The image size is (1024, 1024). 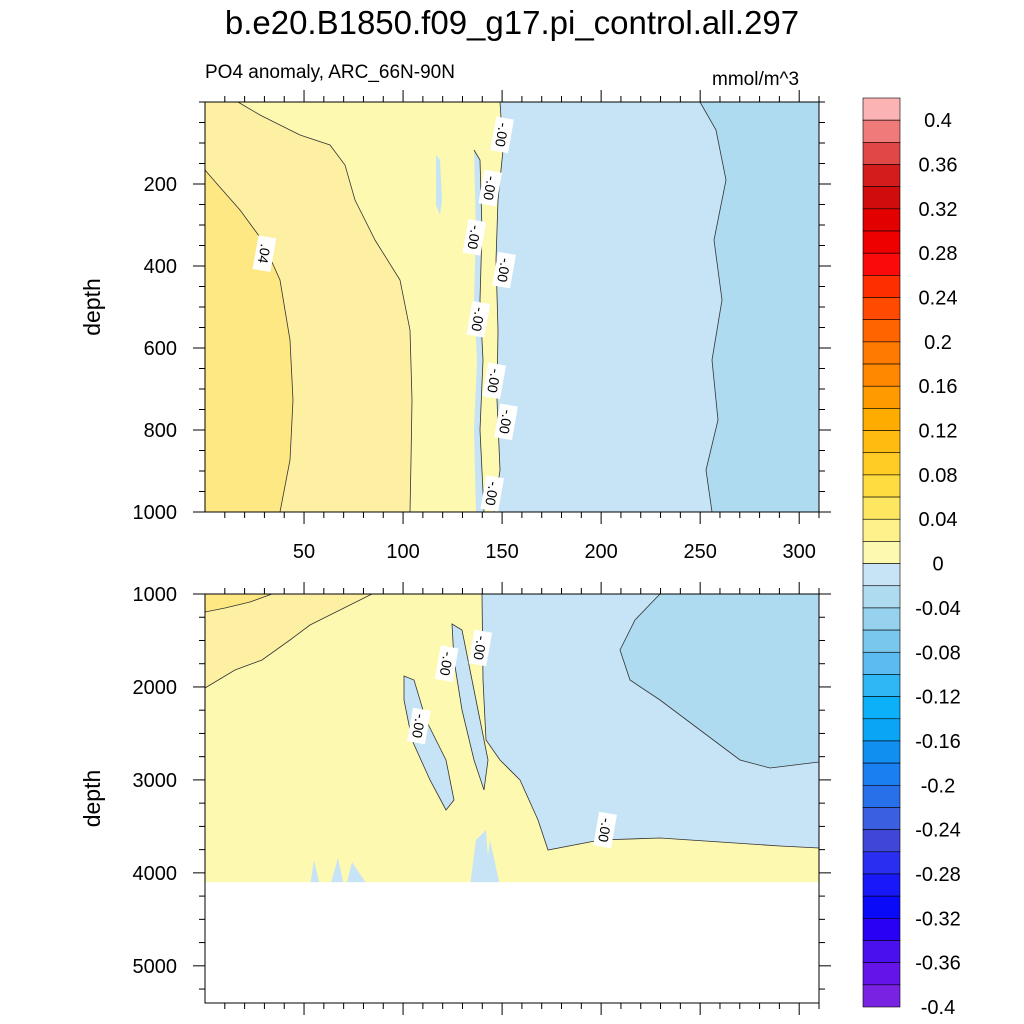 I want to click on top-ytick-label: 600, so click(x=160, y=349).